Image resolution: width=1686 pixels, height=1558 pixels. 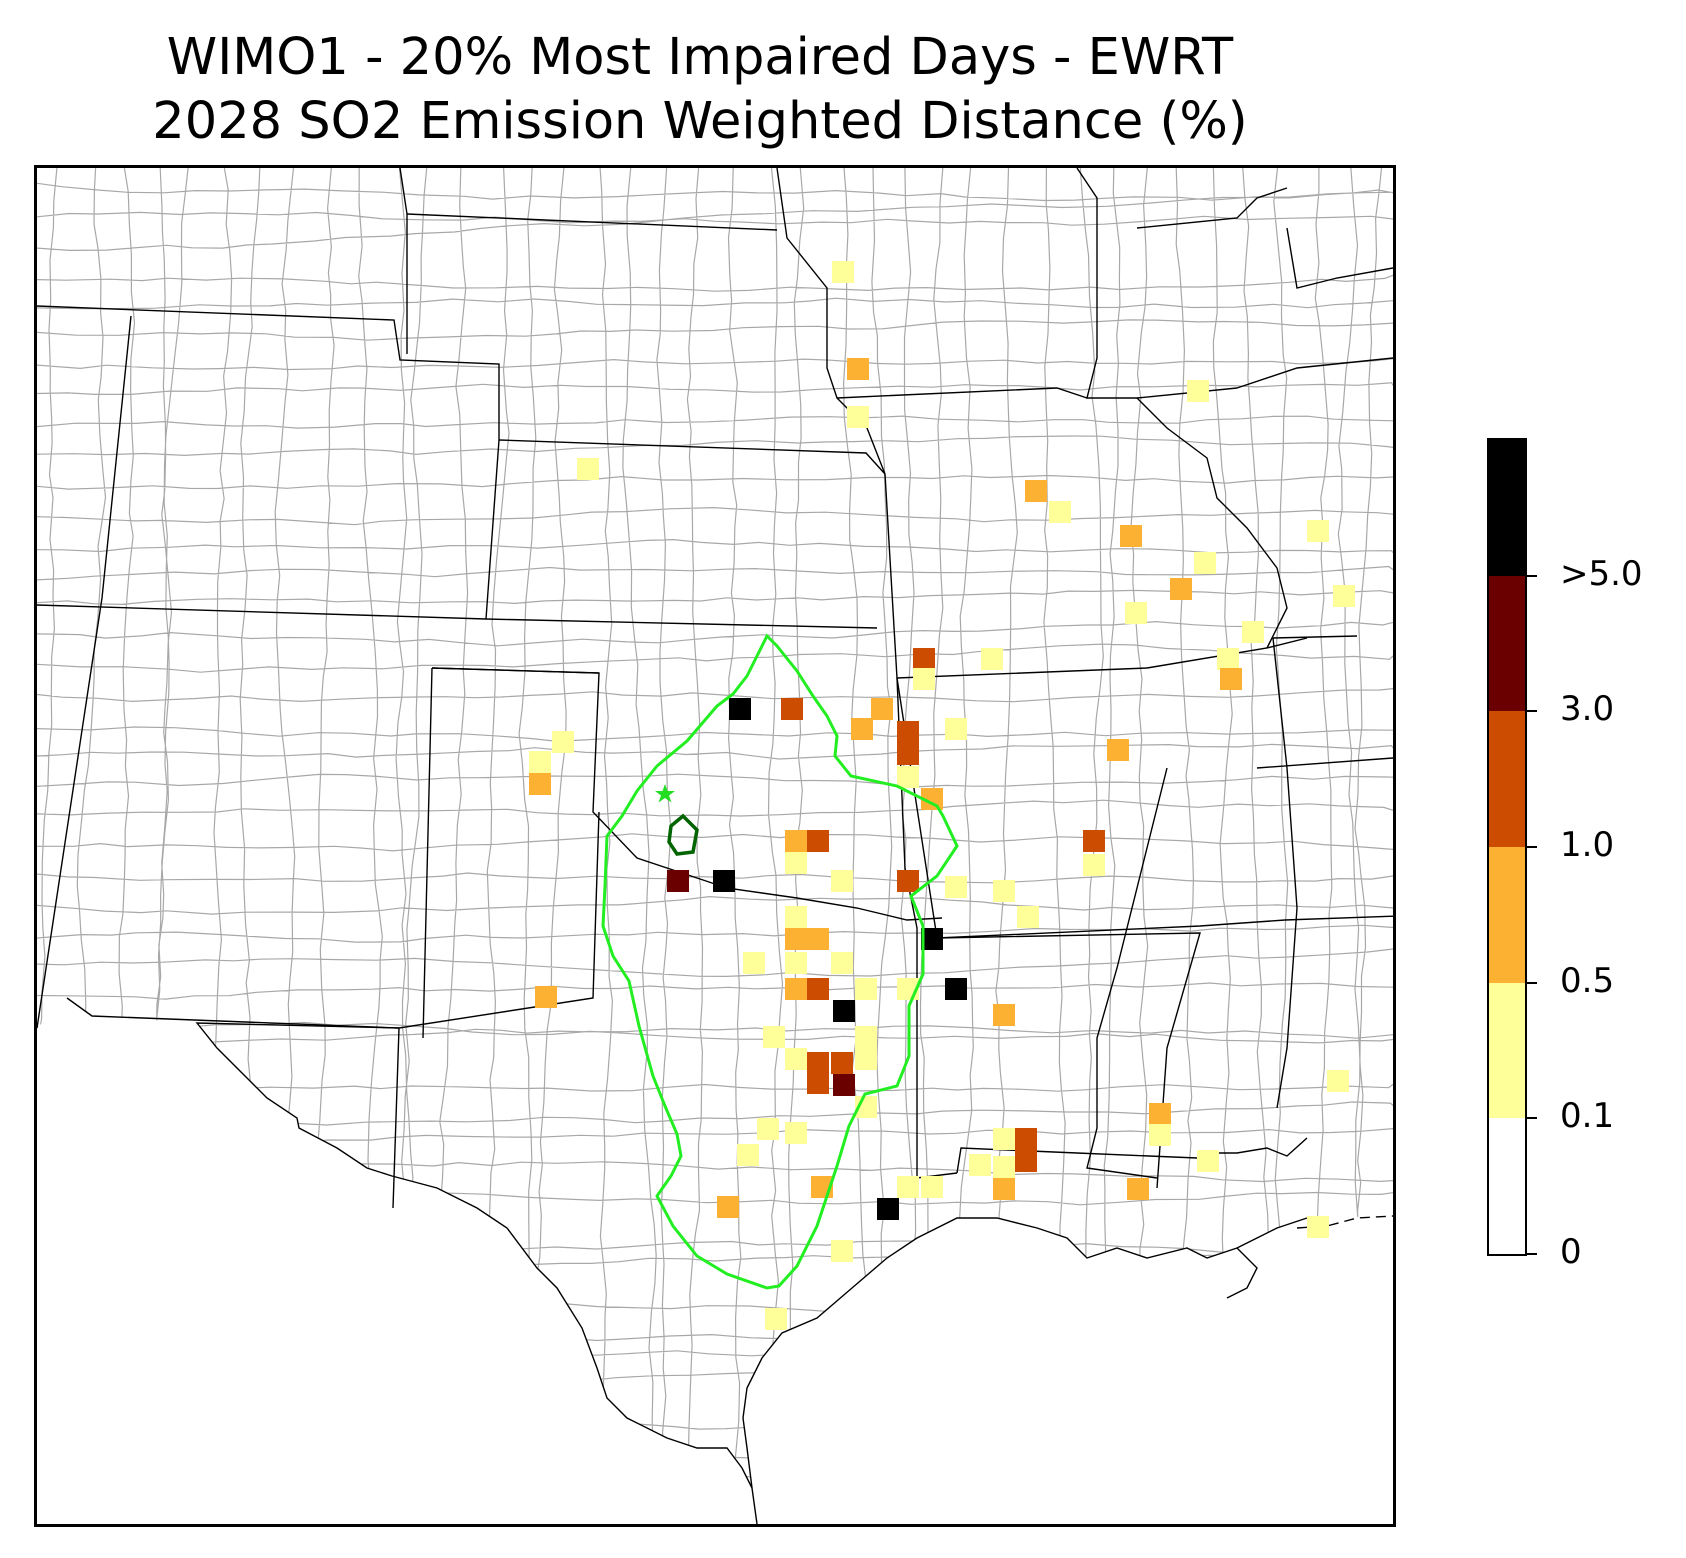 What do you see at coordinates (700, 121) in the screenshot?
I see `chart-subtitle: 2028 SO2 Emission Weighted Distance (%)` at bounding box center [700, 121].